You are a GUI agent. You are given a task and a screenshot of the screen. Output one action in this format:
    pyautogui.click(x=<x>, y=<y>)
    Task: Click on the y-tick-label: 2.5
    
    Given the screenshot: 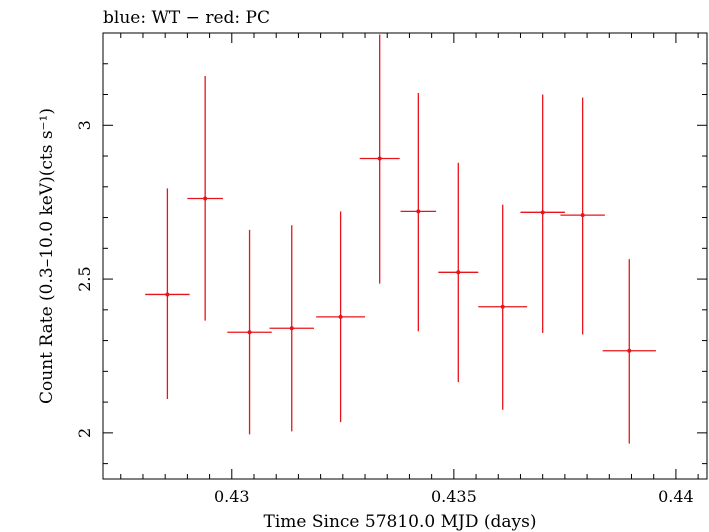 What is the action you would take?
    pyautogui.click(x=84, y=278)
    